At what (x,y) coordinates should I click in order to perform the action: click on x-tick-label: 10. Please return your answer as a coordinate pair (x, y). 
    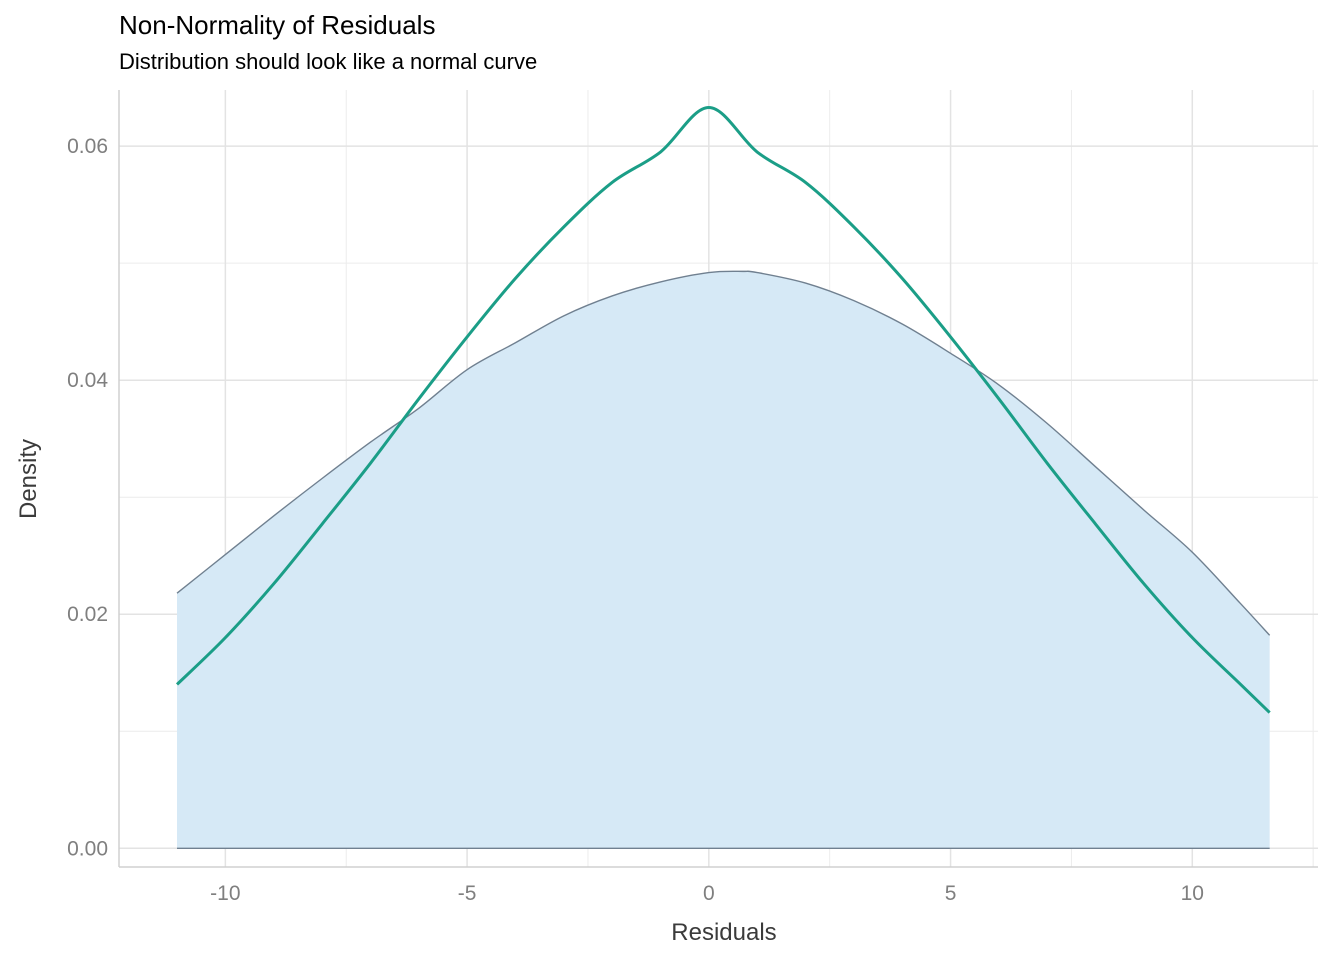
    Looking at the image, I should click on (1192, 893).